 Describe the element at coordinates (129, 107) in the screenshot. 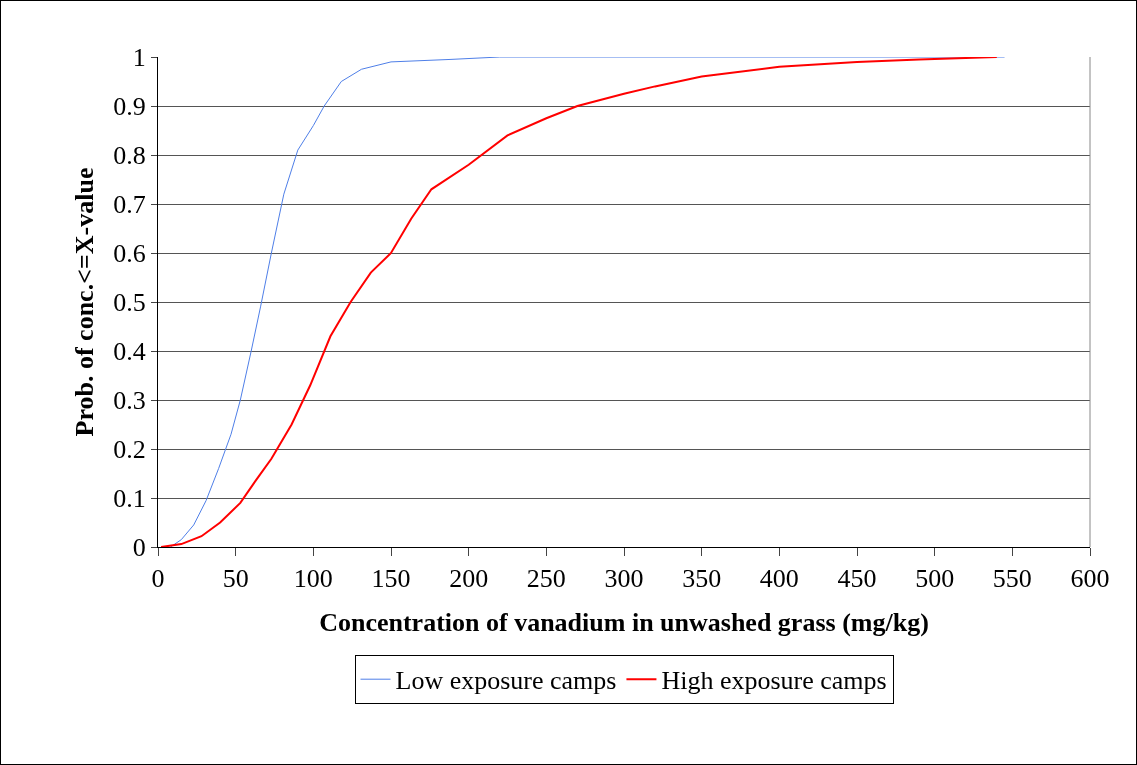

I see `y-tick-label: 0.9` at that location.